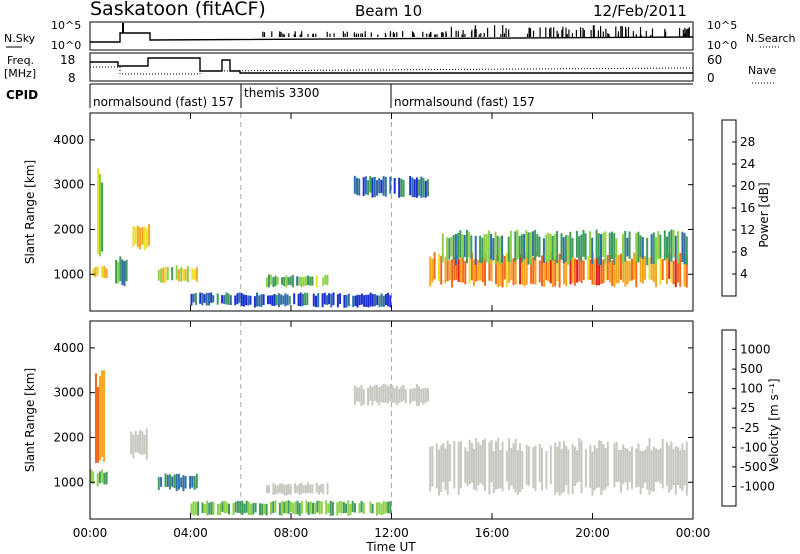 This screenshot has width=800, height=554. I want to click on nave-trace, so click(392, 70).